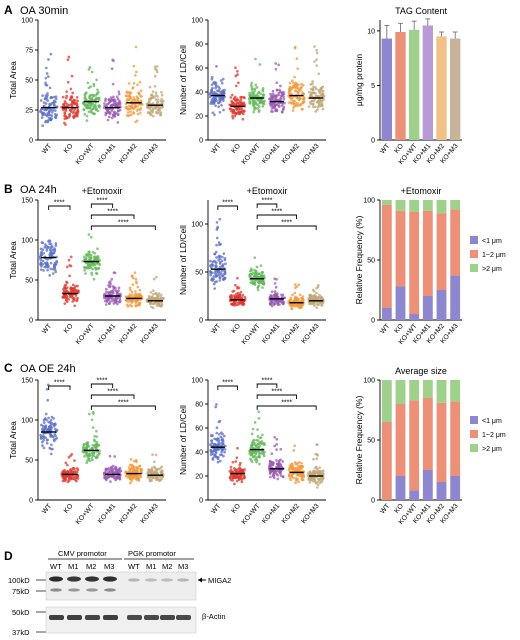 Image resolution: width=520 pixels, height=640 pixels. What do you see at coordinates (21, 632) in the screenshot?
I see `mw-37kd: 37kD` at bounding box center [21, 632].